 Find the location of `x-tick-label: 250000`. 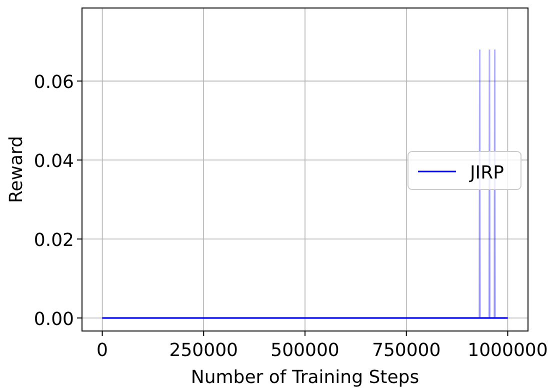

x-tick-label: 250000 is located at coordinates (203, 350).